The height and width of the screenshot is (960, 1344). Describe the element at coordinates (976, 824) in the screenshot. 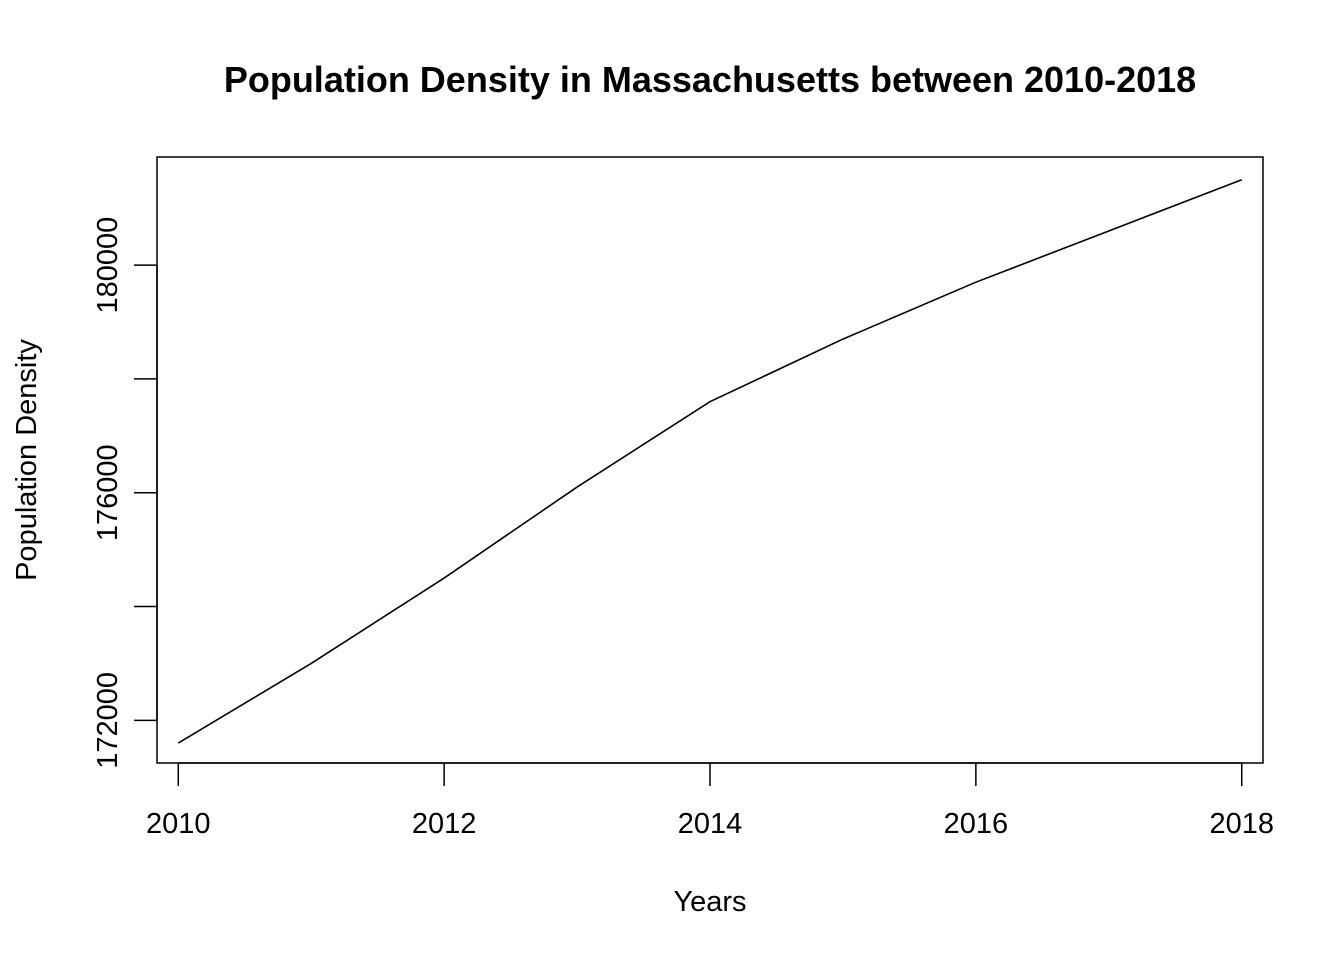

I see `x-tick-label: 2016` at that location.